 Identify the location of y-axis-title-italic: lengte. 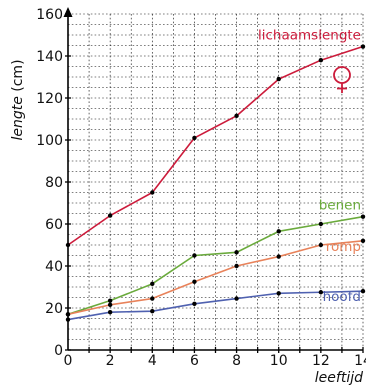
(18, 118).